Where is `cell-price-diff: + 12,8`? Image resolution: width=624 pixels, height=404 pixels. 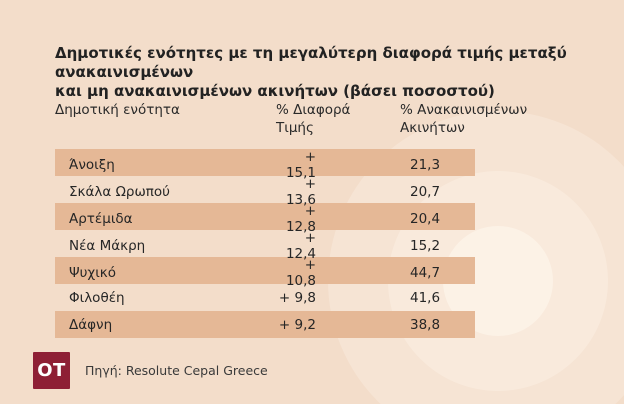 cell-price-diff: + 12,8 is located at coordinates (300, 219).